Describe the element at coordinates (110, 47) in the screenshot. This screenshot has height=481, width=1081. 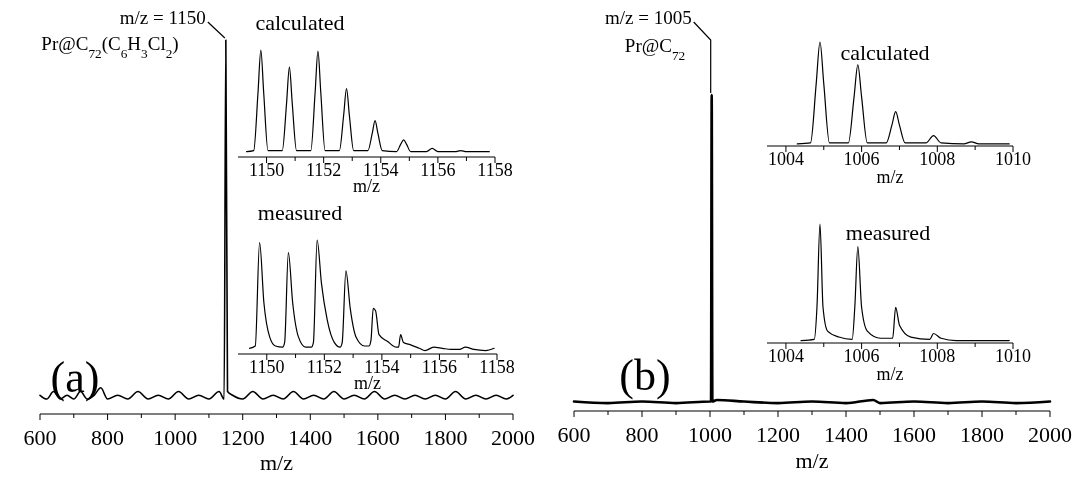
I see `text: Pr@C$_{72}$(C$_{6}$H$_{3}$Cl$_{2}$)` at that location.